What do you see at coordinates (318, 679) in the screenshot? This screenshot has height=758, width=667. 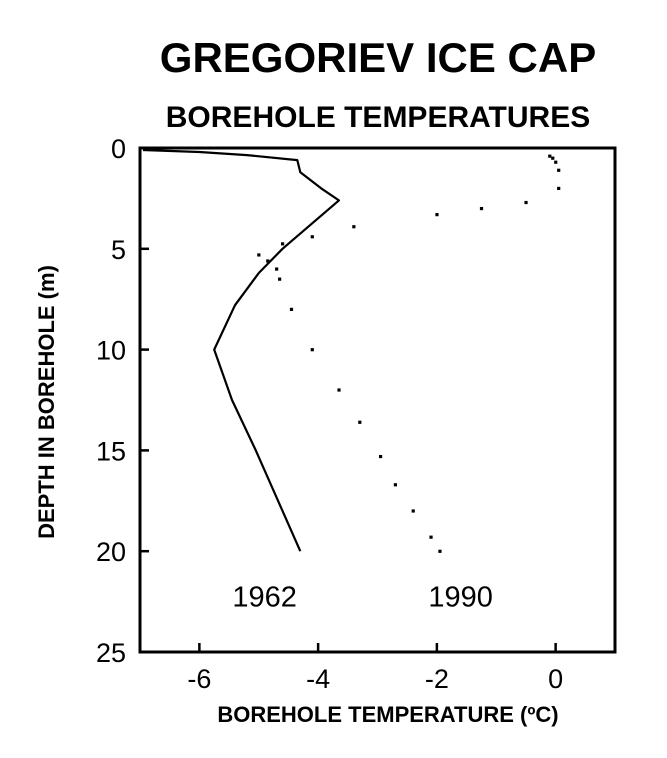 I see `x-tick-label: -4` at bounding box center [318, 679].